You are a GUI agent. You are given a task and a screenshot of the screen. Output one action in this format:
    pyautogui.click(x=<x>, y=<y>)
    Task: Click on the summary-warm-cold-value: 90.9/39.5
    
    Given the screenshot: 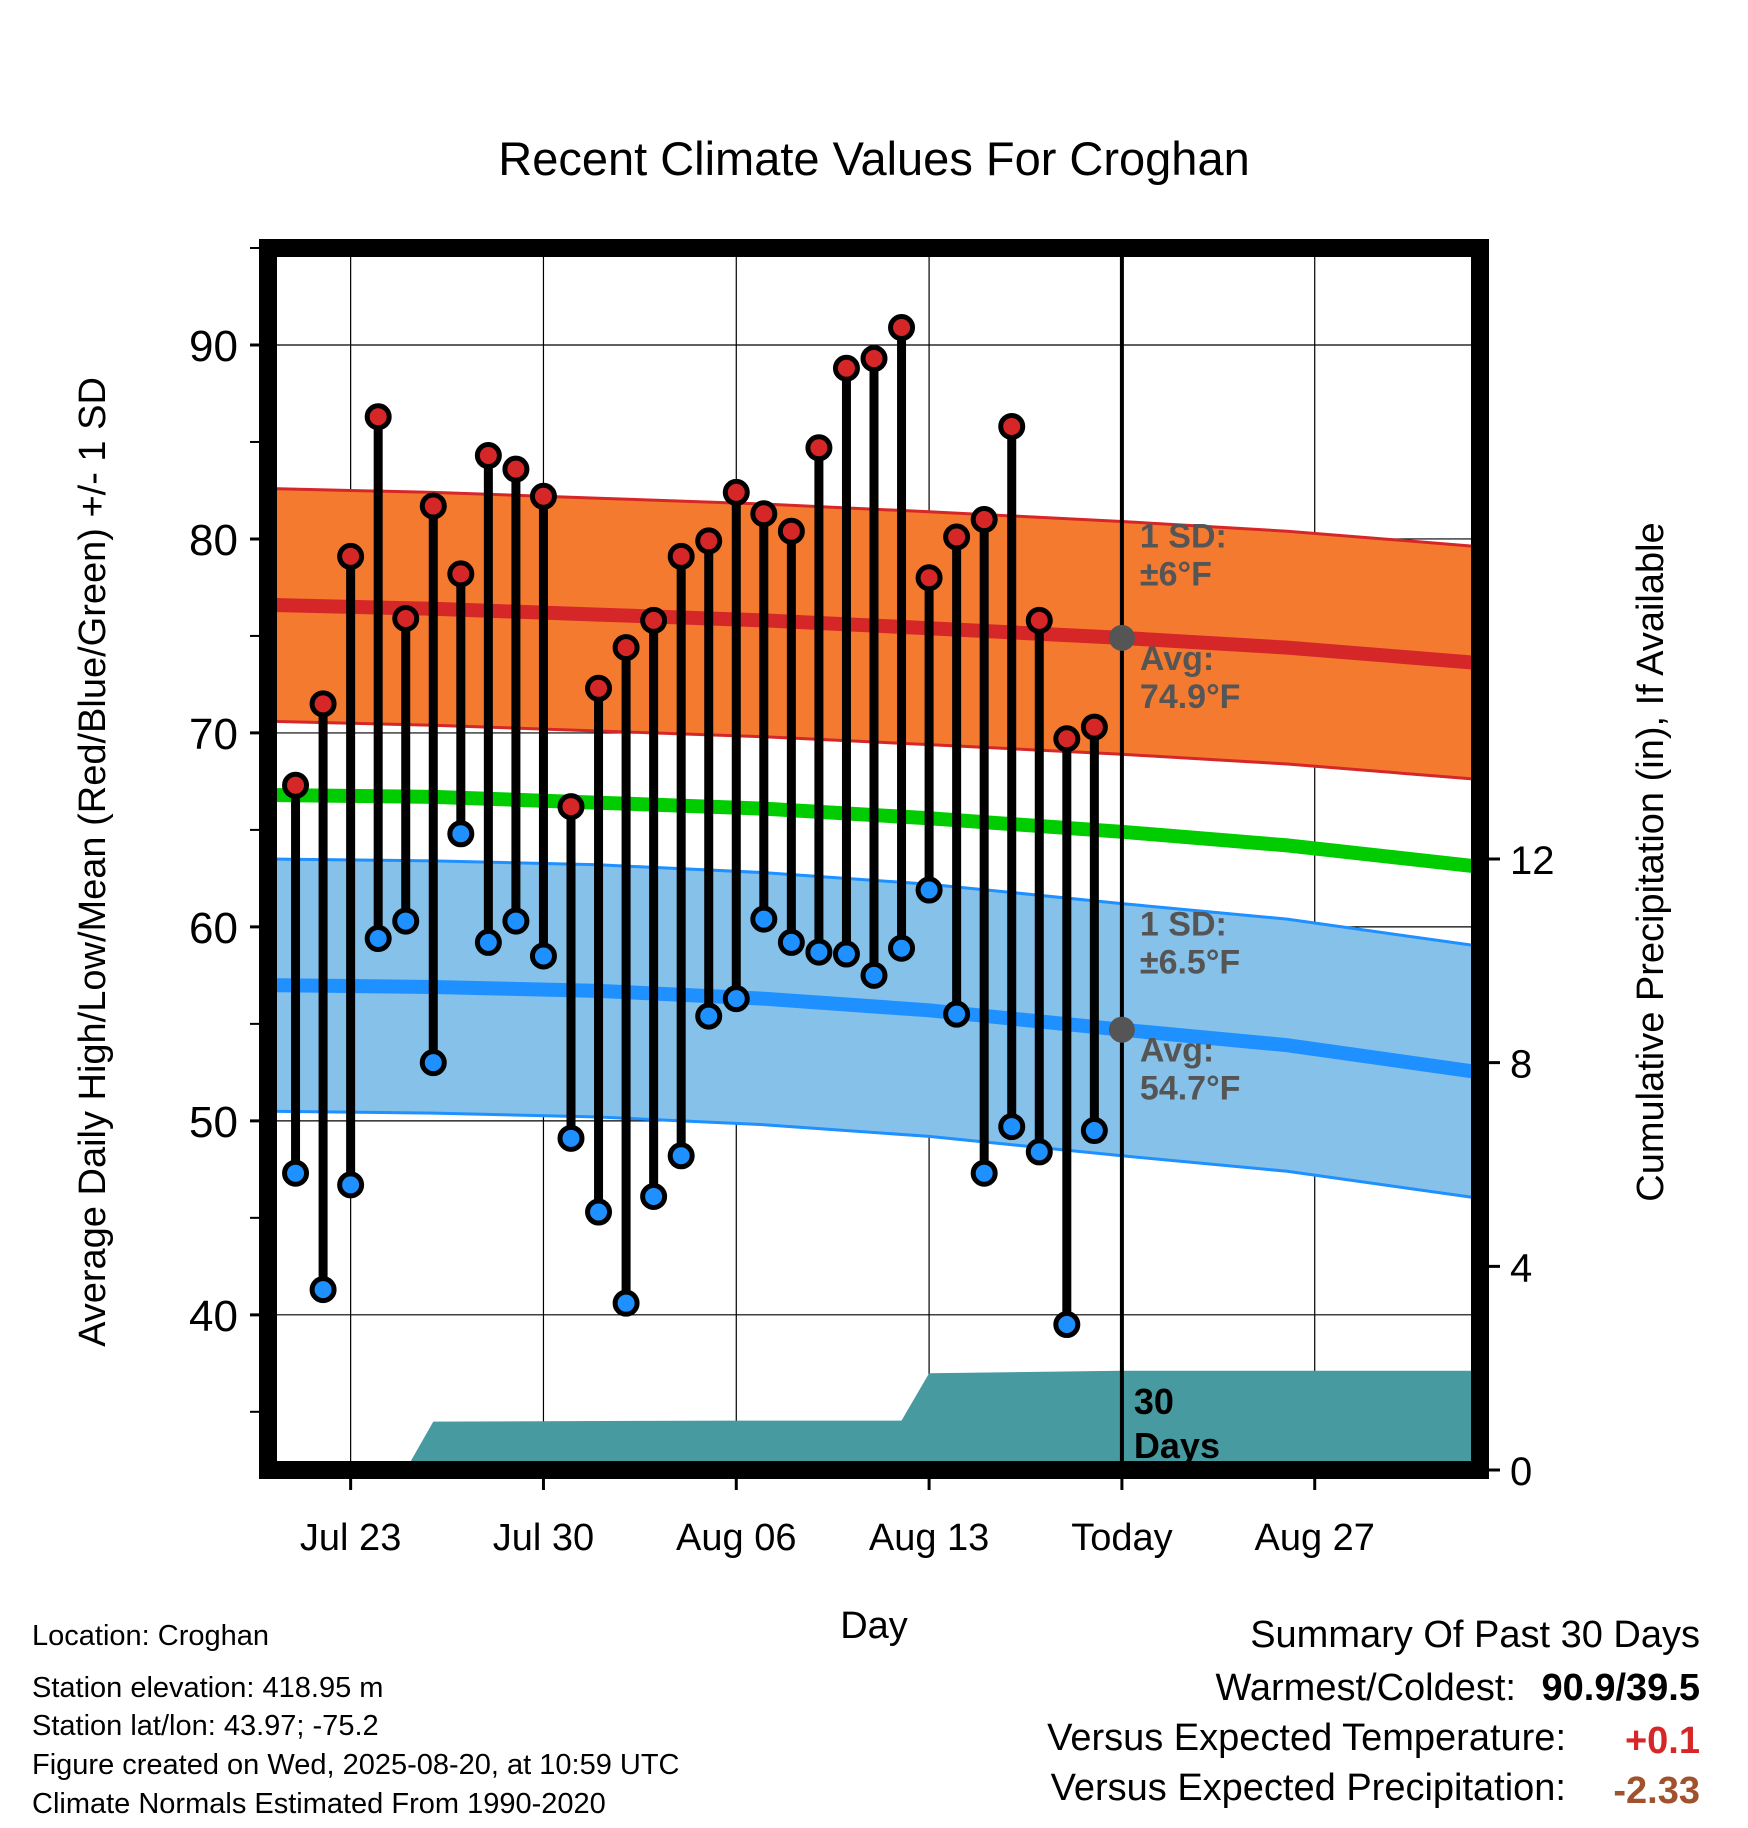 What is the action you would take?
    pyautogui.click(x=1620, y=1688)
    